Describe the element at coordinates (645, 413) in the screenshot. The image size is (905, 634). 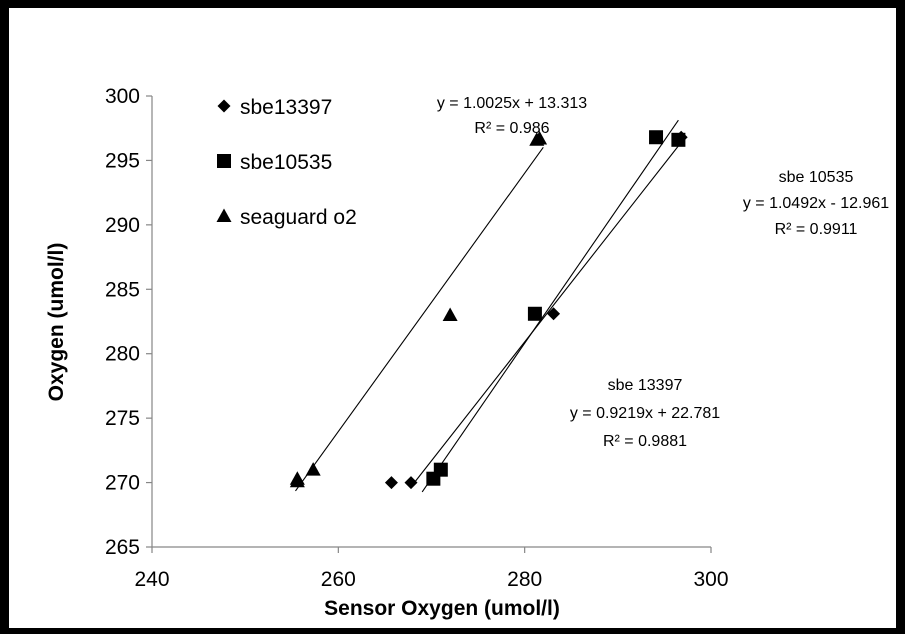
I see `trendline-annotation: y = 0.9219x + 22.781` at that location.